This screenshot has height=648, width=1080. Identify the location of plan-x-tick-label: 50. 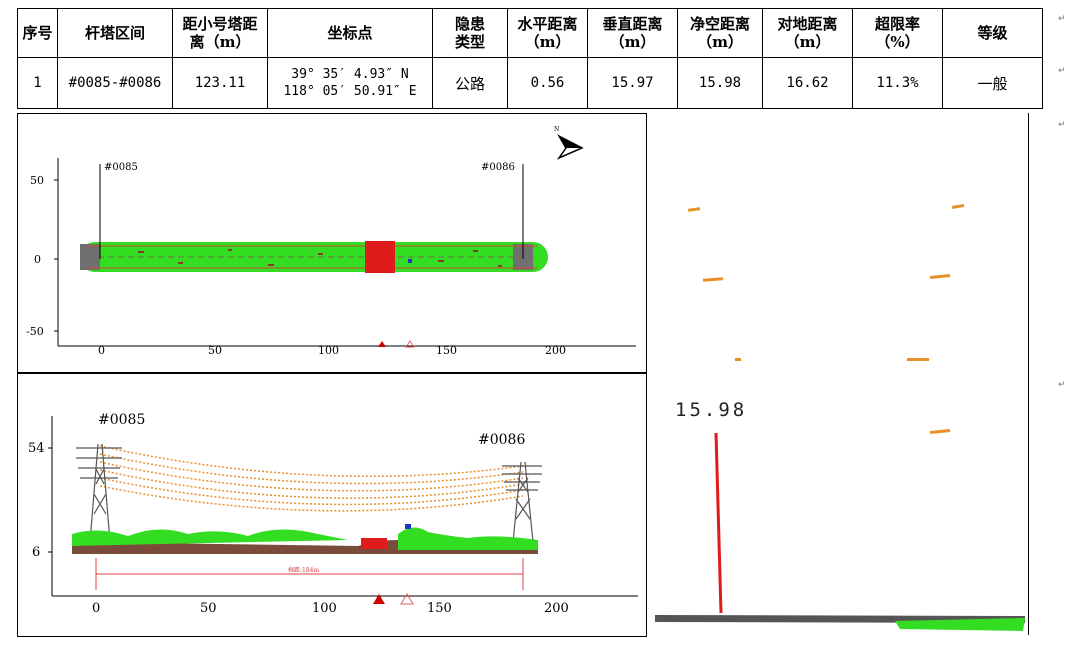
(215, 350).